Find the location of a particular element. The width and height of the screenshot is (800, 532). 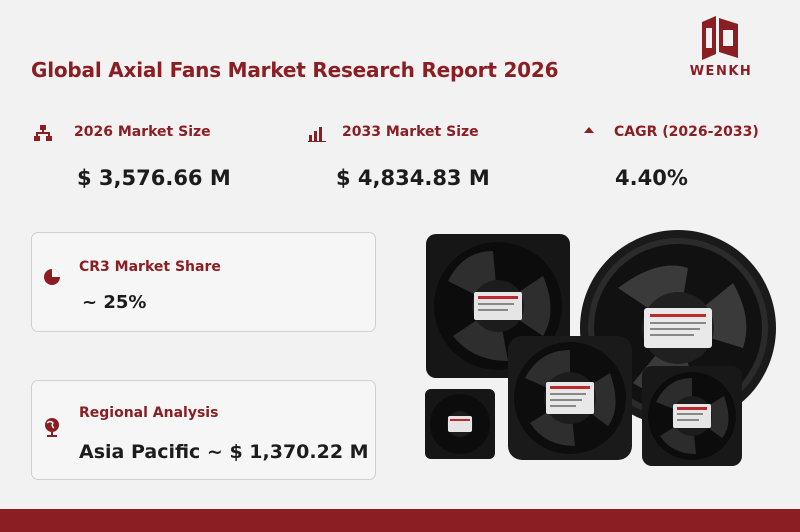

card-label: CR3 Market Share is located at coordinates (150, 267).